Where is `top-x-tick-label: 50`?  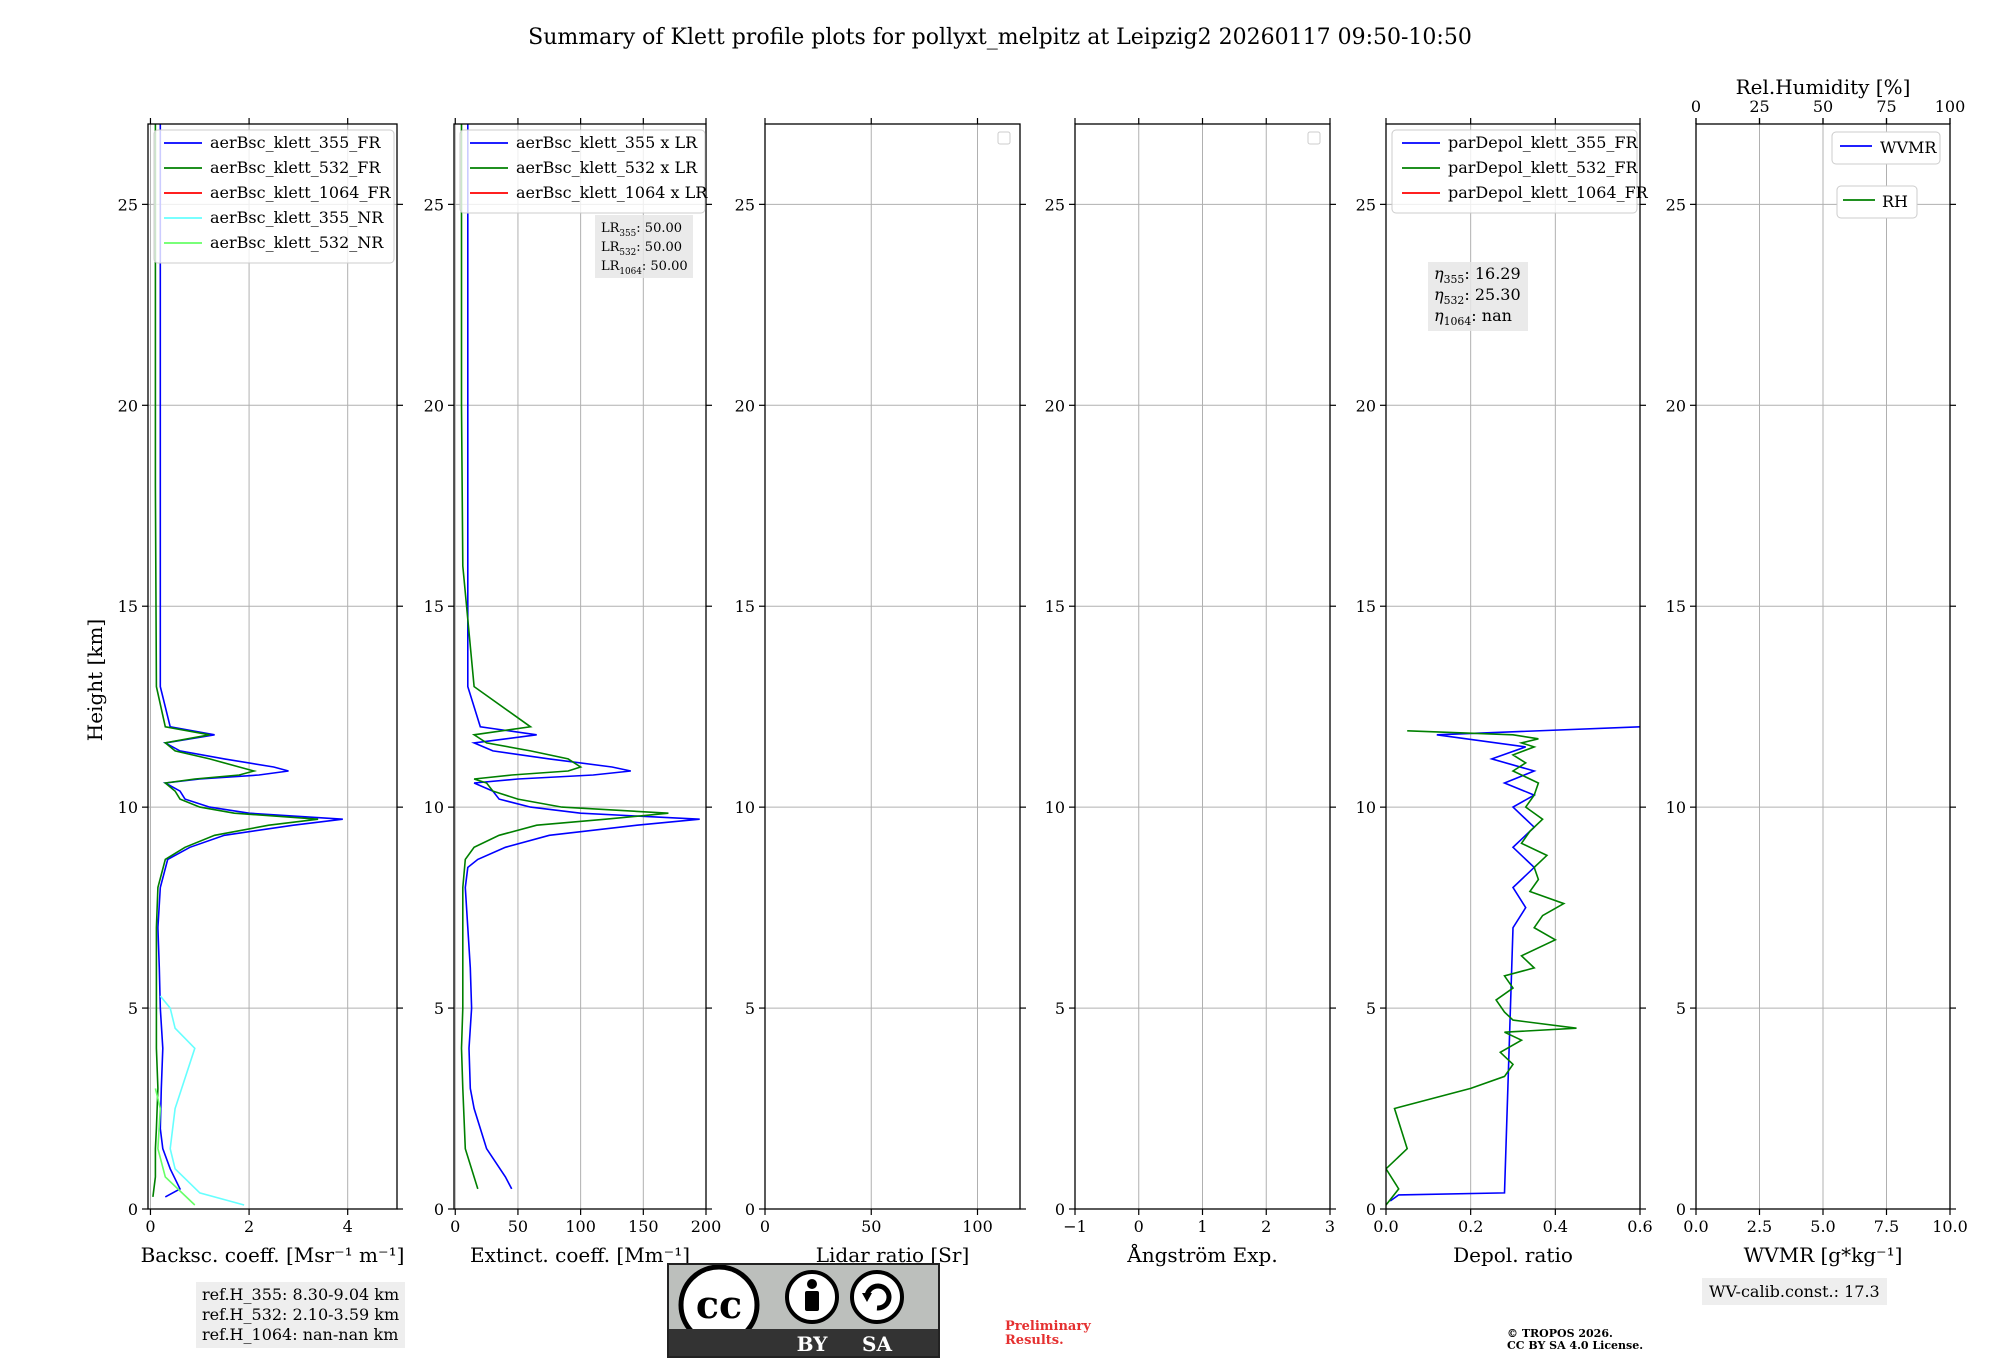 top-x-tick-label: 50 is located at coordinates (1823, 106).